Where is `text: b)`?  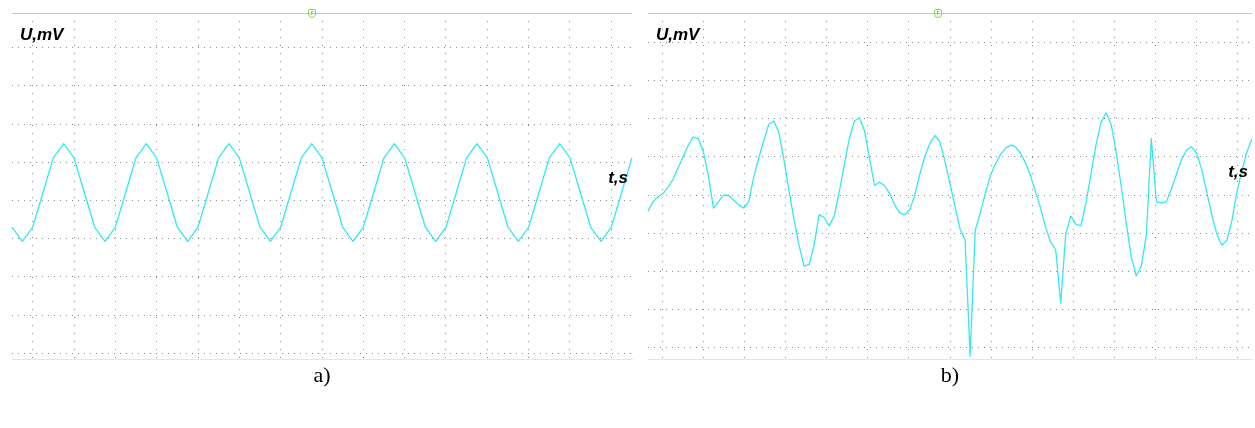 text: b) is located at coordinates (950, 375).